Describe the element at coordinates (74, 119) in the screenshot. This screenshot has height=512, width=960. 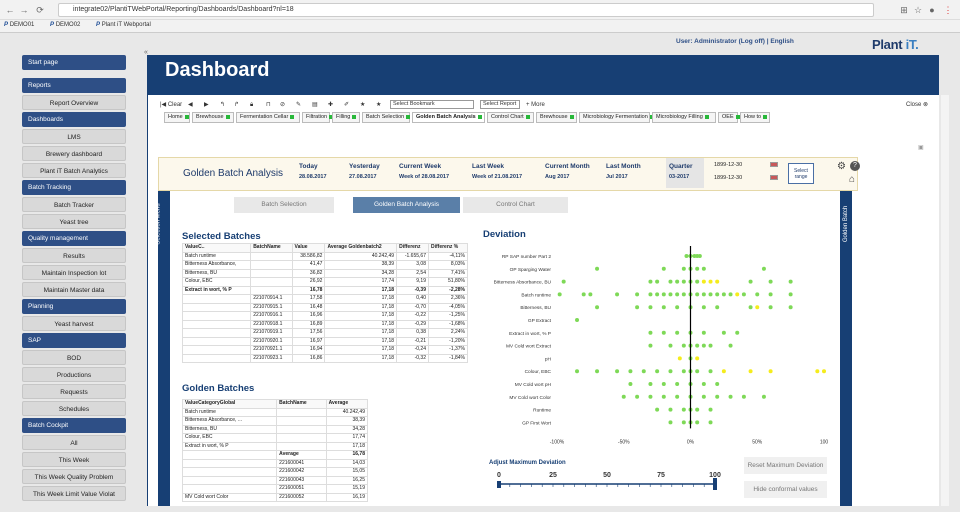
I see `sidebar-item-dashboards: Dashboards` at that location.